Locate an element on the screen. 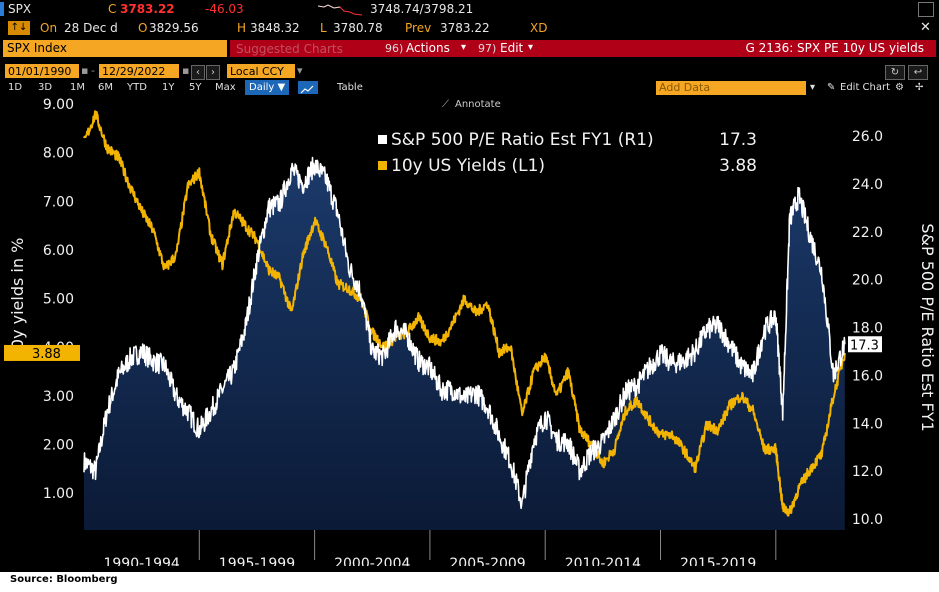 Image resolution: width=939 pixels, height=592 pixels. tab-period: 6M is located at coordinates (105, 87).